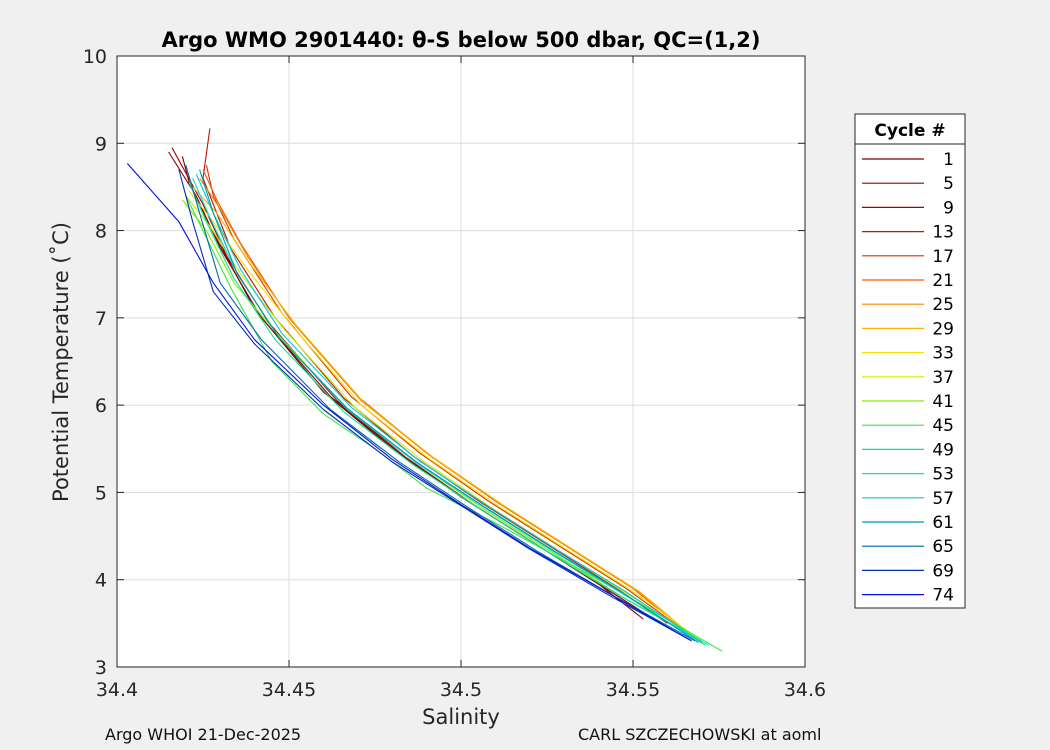 The image size is (1050, 750). Describe the element at coordinates (948, 184) in the screenshot. I see `legend-label-cycle-5: 5` at that location.